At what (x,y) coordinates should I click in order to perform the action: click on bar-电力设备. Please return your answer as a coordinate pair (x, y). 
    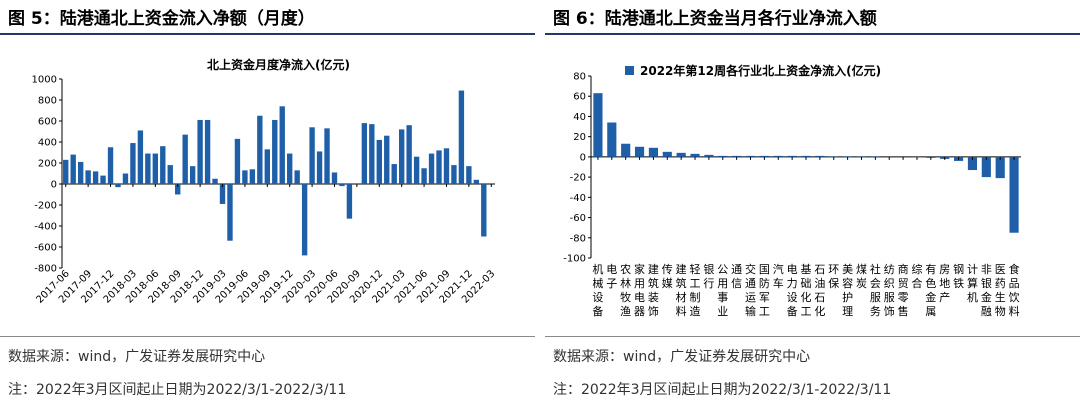
    Looking at the image, I should click on (792, 156).